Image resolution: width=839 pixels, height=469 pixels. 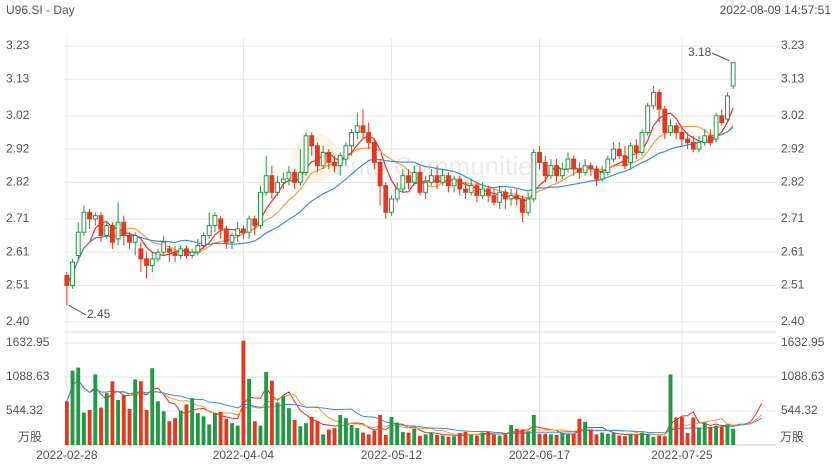 I want to click on volume-tick-label-right: 1632.95, so click(x=803, y=342).